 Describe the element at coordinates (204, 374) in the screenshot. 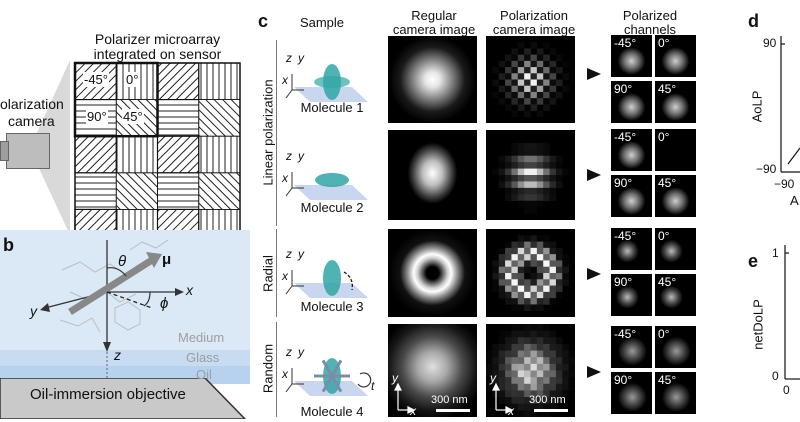

I see `oil-label: Oil` at that location.